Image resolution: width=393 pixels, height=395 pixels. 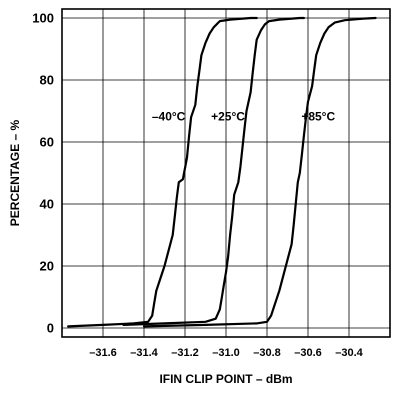 What do you see at coordinates (308, 353) in the screenshot?
I see `x-tick-label: –30.6` at bounding box center [308, 353].